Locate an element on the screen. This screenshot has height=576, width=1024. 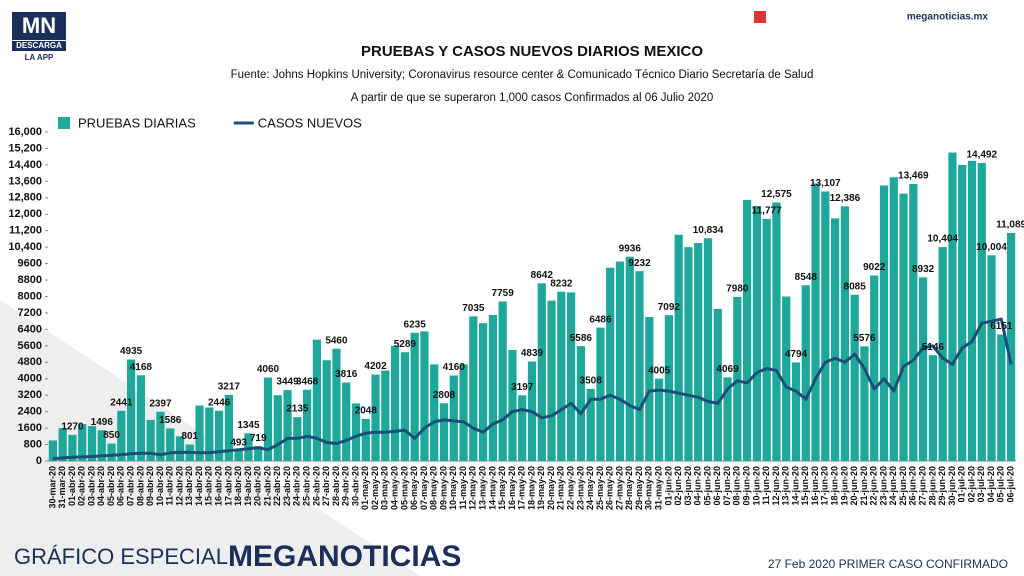
y-tick-label: 6400 is located at coordinates (30, 329).